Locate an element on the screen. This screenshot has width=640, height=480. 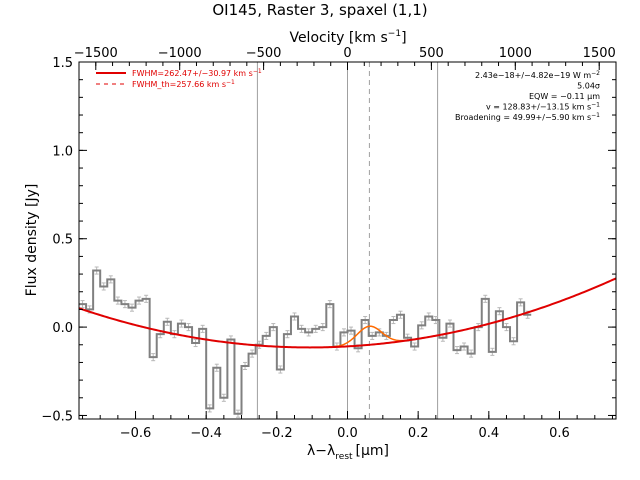
y-tick-label: −0.5 is located at coordinates (57, 416).